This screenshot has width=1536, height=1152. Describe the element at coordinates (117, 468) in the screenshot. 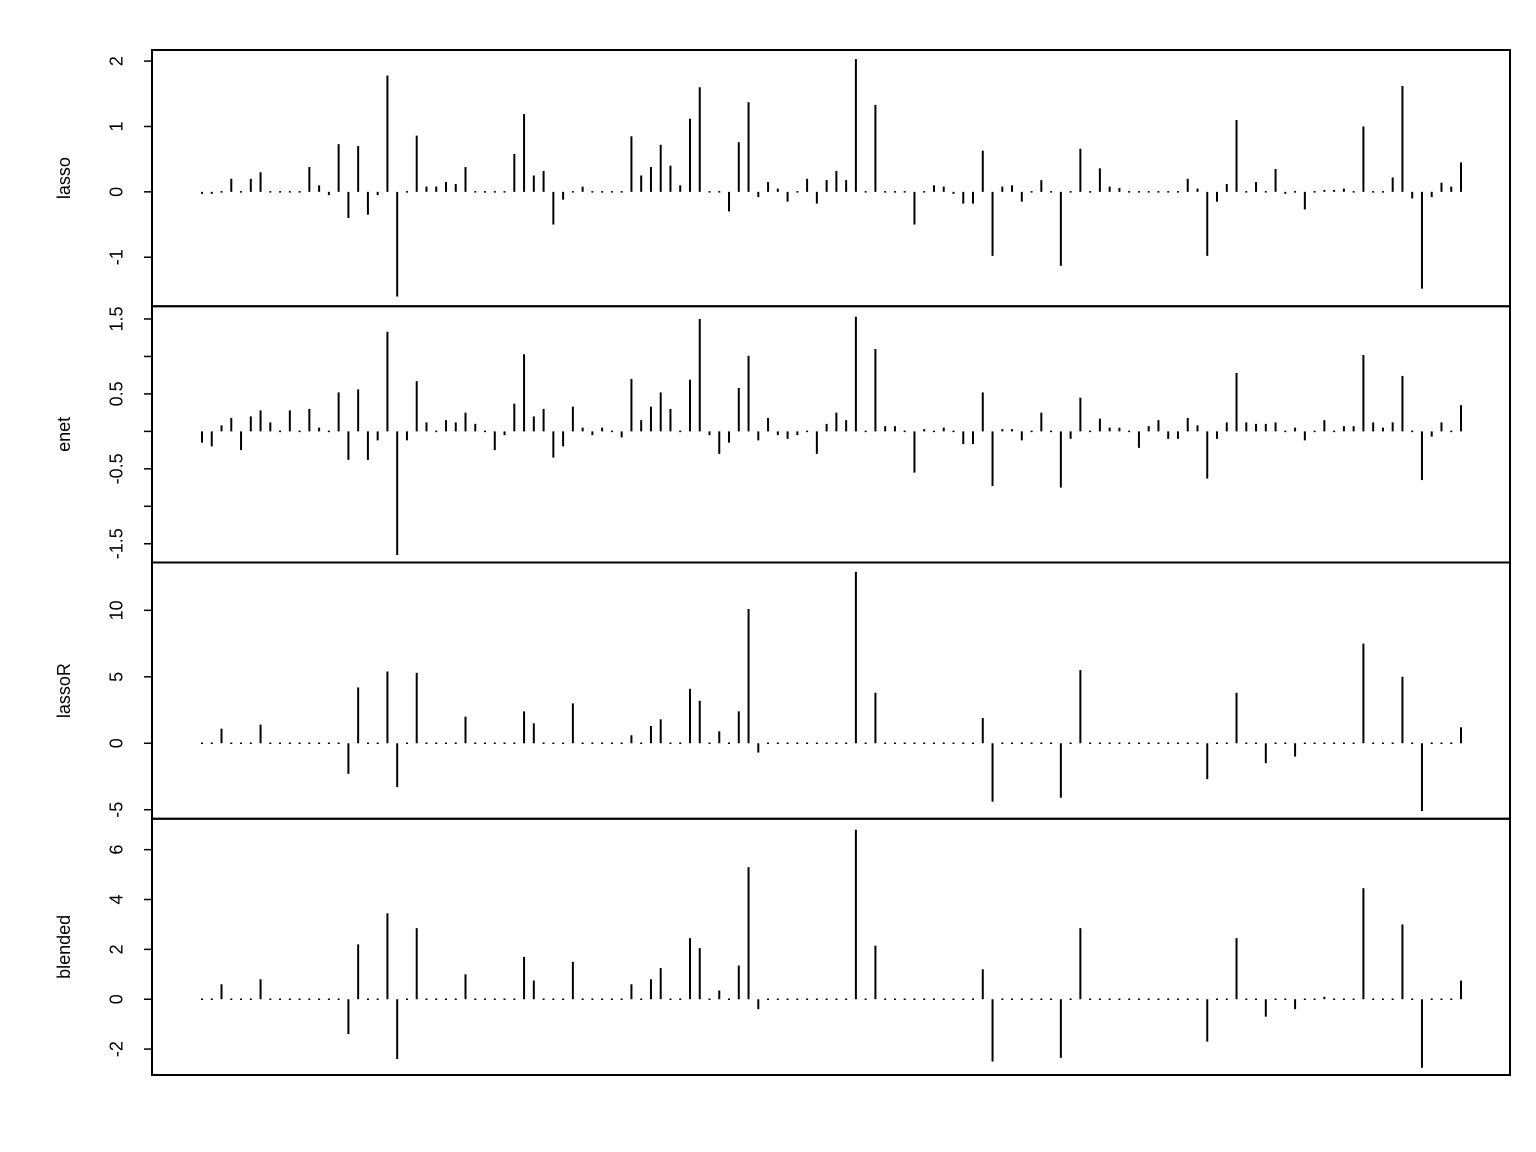

I see `y-tick-label: -0.5` at that location.